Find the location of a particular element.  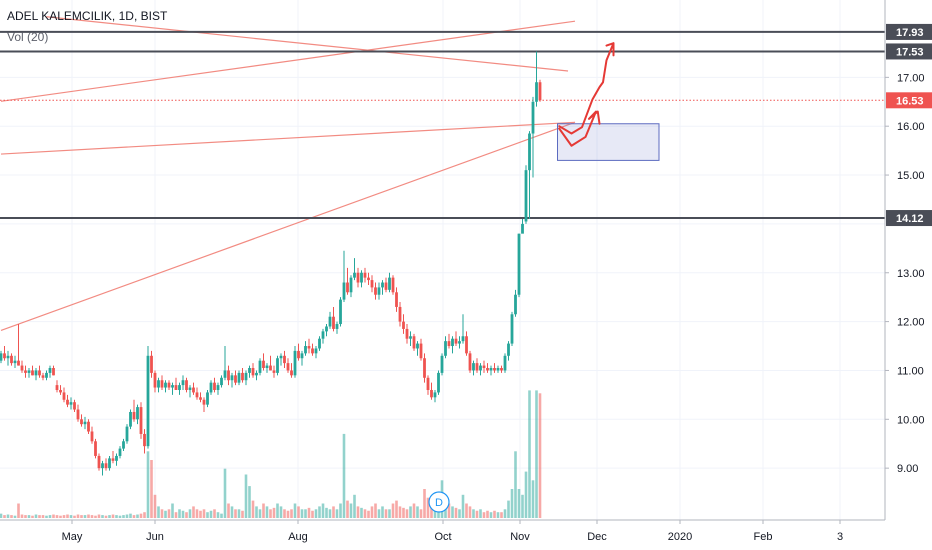

chart-title: ADEL KALEMCILIK, 1D, BIST is located at coordinates (87, 16).